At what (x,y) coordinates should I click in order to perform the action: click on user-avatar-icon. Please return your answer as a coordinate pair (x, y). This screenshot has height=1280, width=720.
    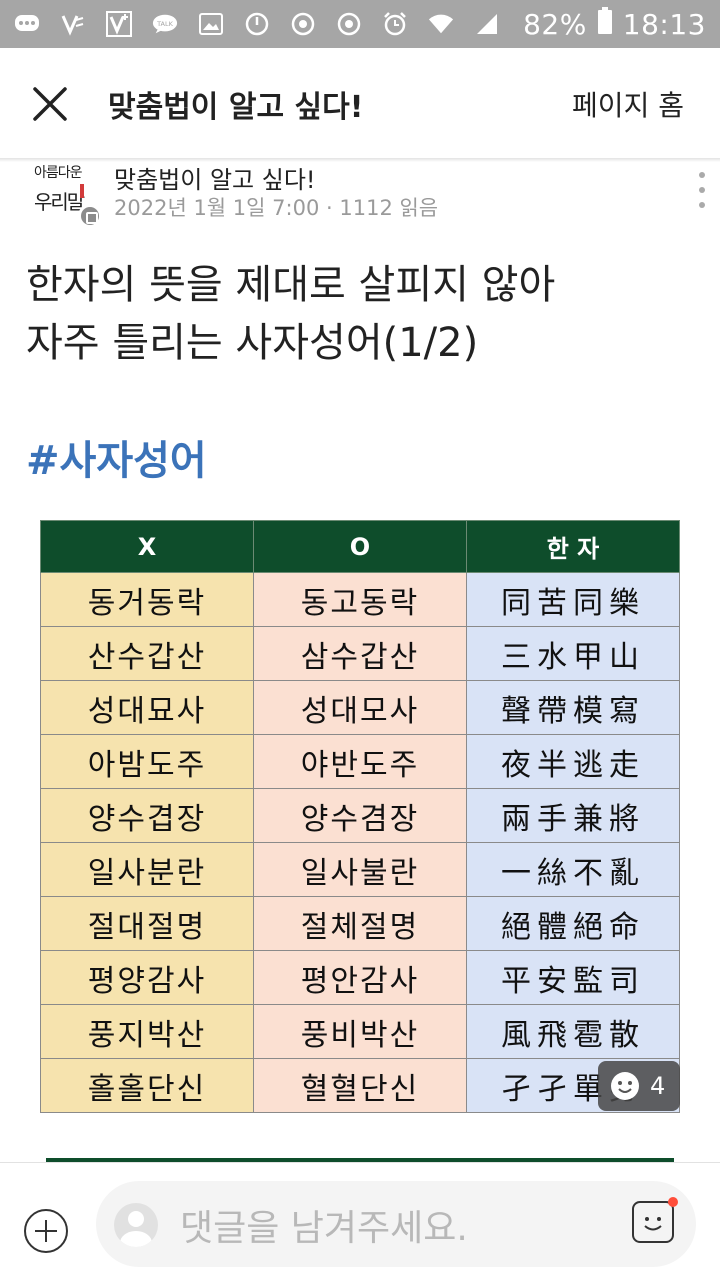
    Looking at the image, I should click on (136, 1225).